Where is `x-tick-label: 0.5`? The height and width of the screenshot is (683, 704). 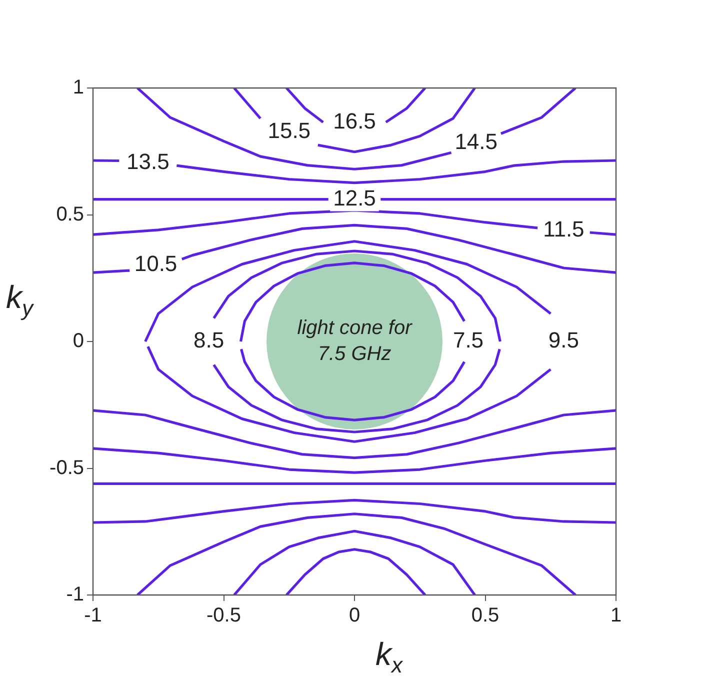 x-tick-label: 0.5 is located at coordinates (485, 615).